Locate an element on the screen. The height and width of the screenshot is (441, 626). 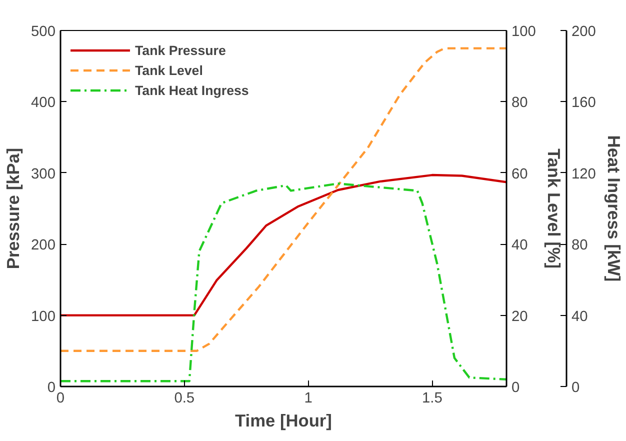
y3-tick-label: 160 is located at coordinates (584, 103).